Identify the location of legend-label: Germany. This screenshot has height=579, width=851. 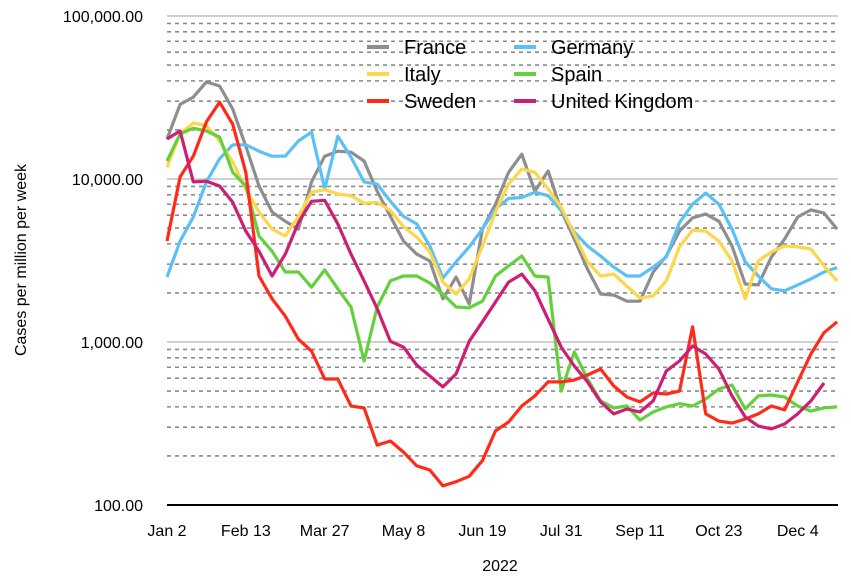
(592, 48).